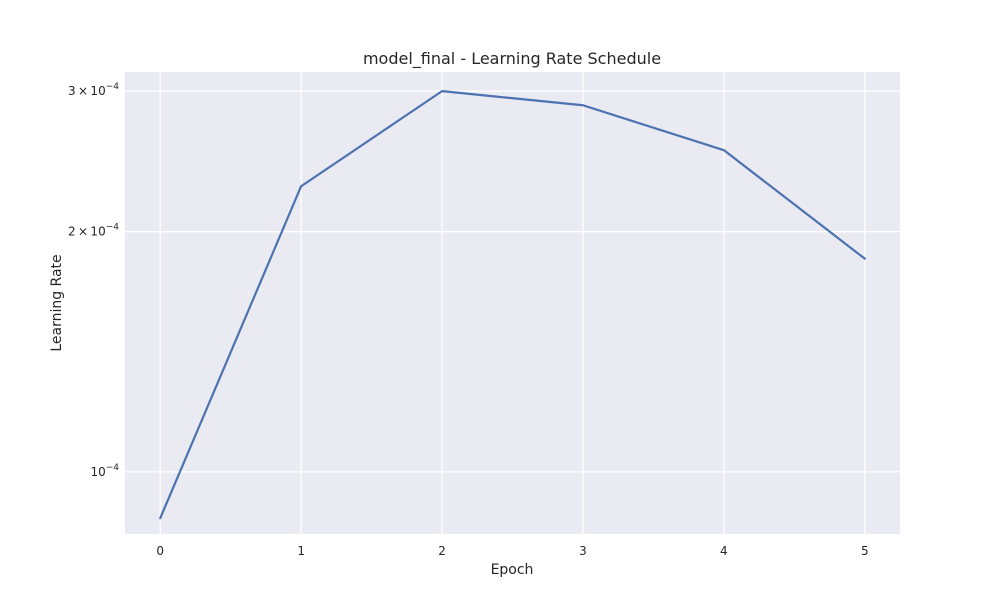 This screenshot has width=1000, height=605. What do you see at coordinates (865, 551) in the screenshot?
I see `x-tick-label: 5` at bounding box center [865, 551].